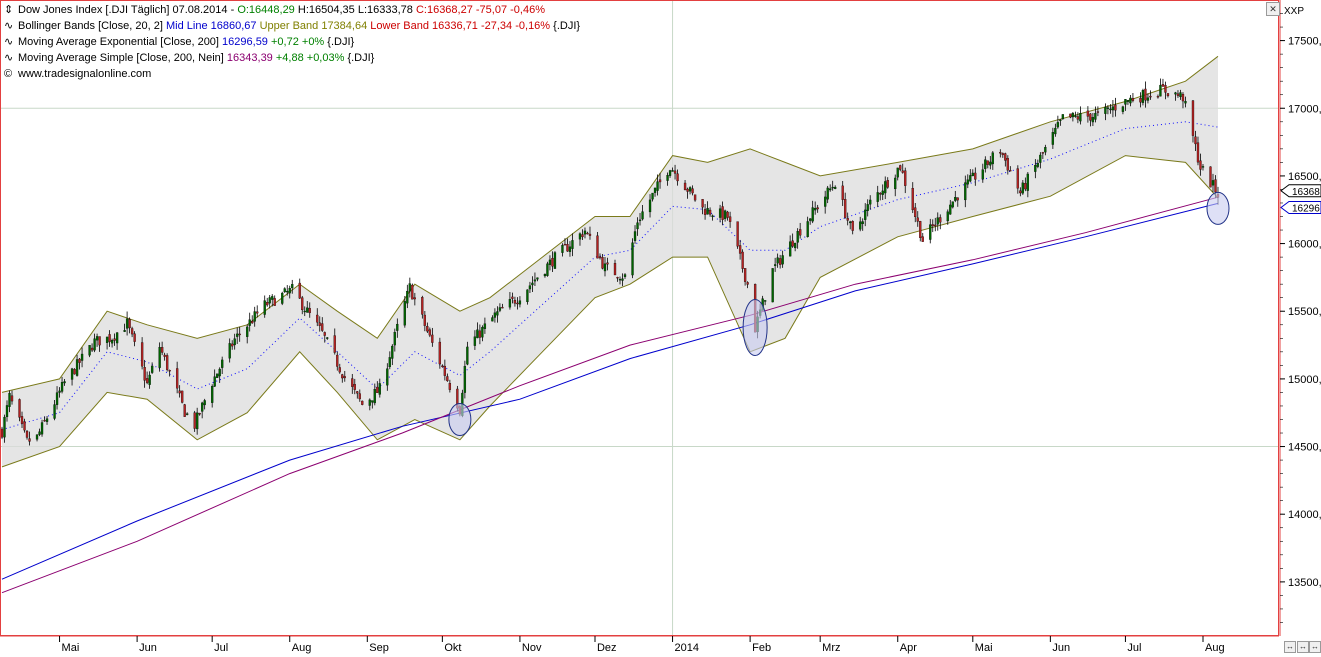 The height and width of the screenshot is (657, 1321). What do you see at coordinates (480, 10) in the screenshot?
I see `legend-close: C:16368,27 -75,07 -0,46%` at bounding box center [480, 10].